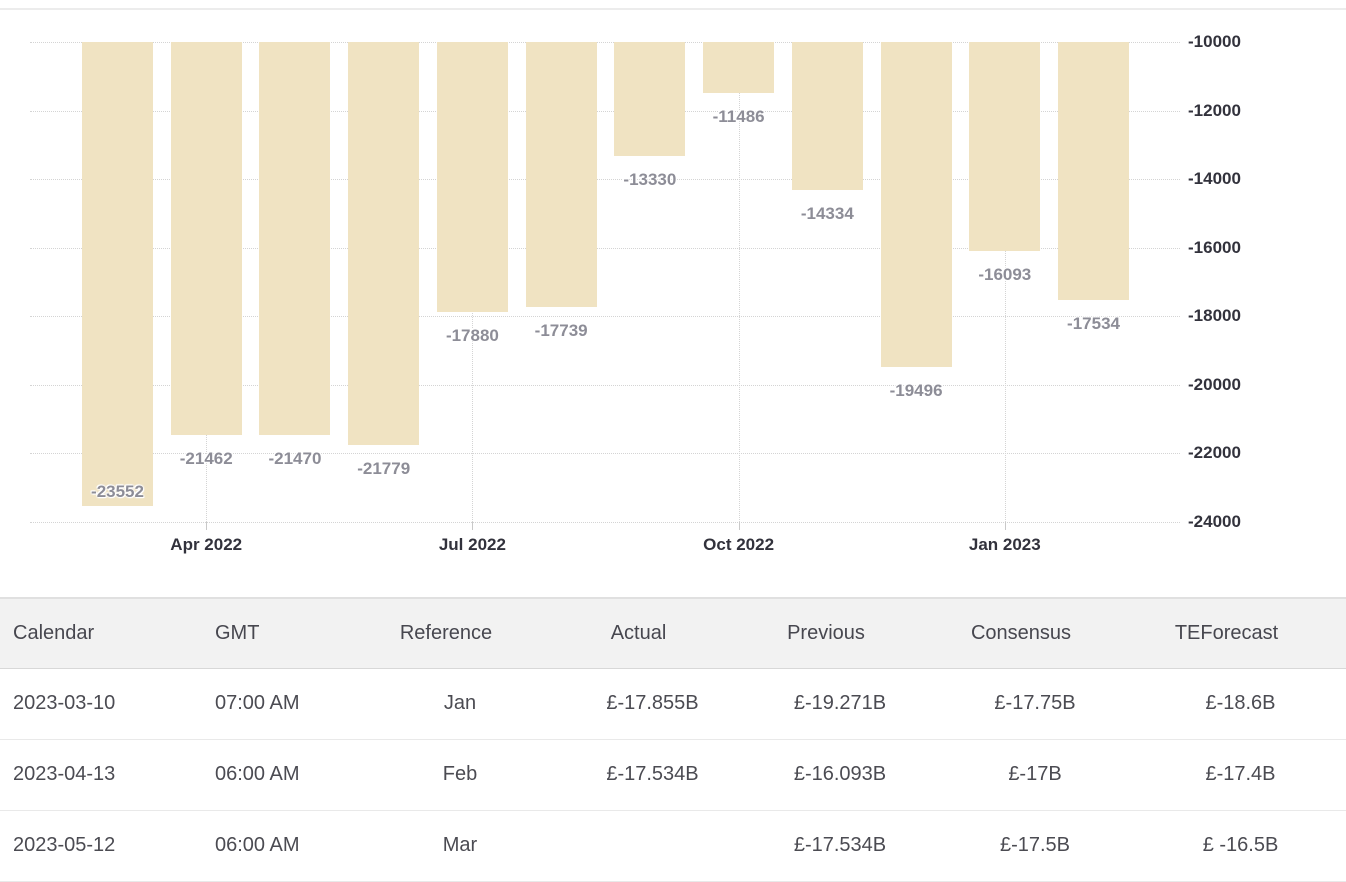 Image resolution: width=1346 pixels, height=882 pixels. I want to click on previous-value: £-17.534B, so click(840, 846).